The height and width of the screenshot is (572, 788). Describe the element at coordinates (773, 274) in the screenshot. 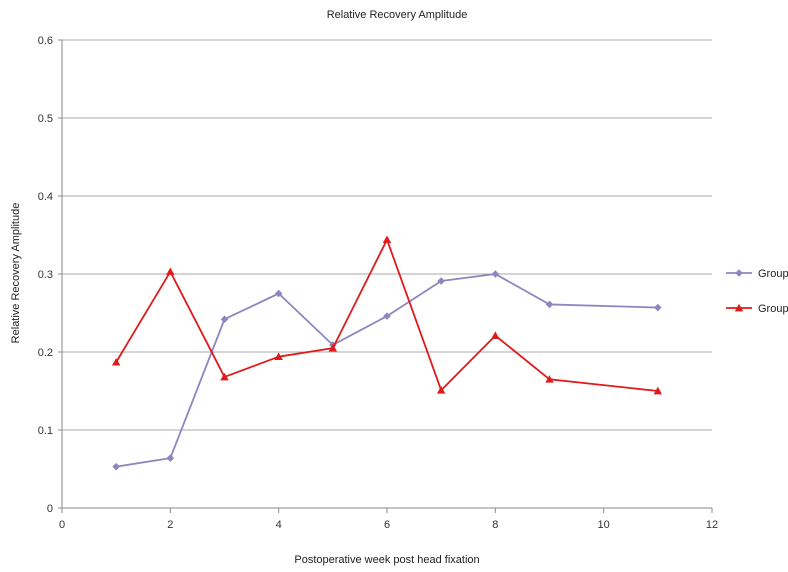

I see `legend-label: Group 1` at that location.